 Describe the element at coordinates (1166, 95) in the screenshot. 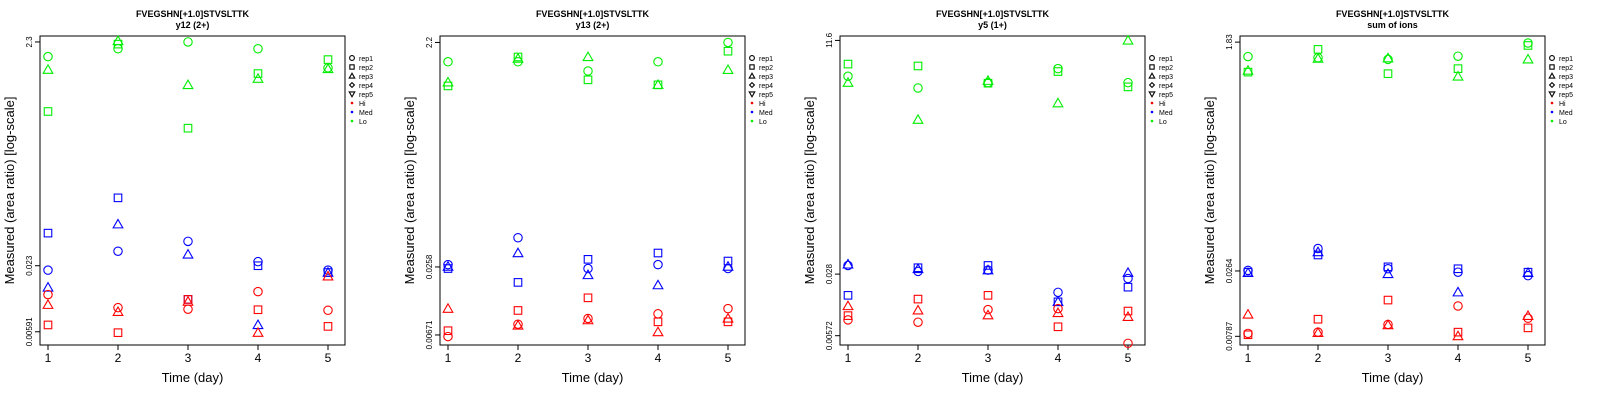

I see `legend-label: rep5` at that location.